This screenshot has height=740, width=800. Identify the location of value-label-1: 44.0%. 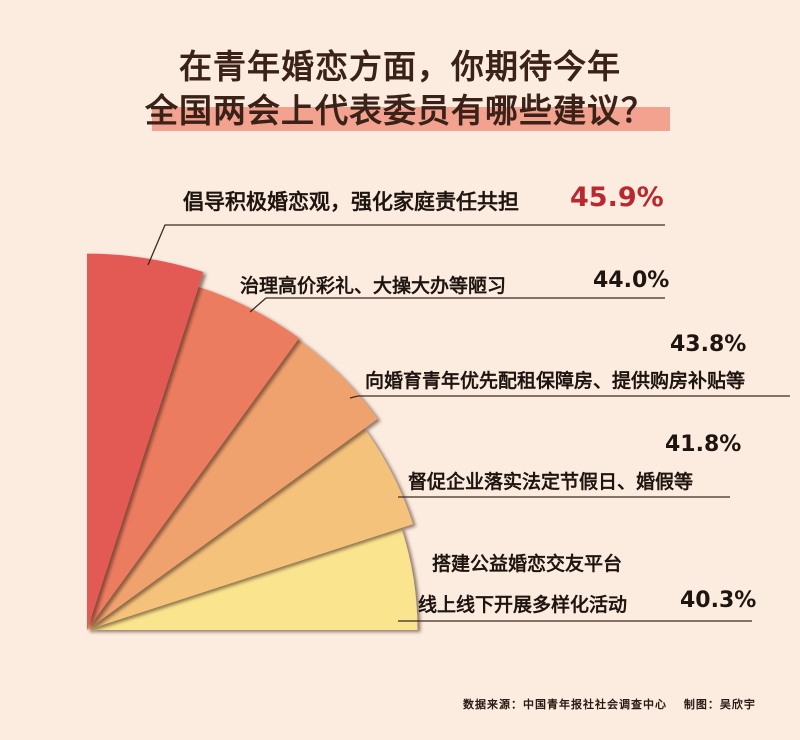
(631, 280).